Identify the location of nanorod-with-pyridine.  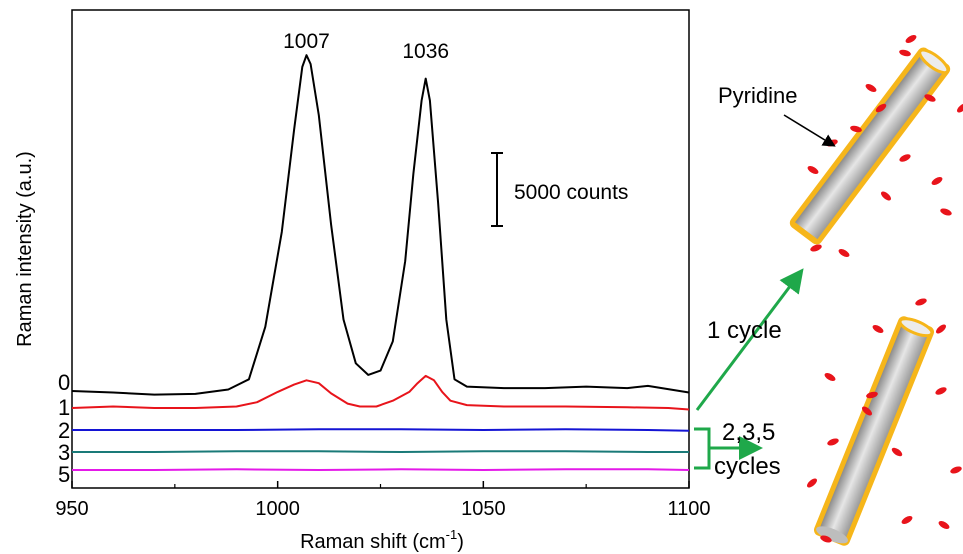
(870, 146).